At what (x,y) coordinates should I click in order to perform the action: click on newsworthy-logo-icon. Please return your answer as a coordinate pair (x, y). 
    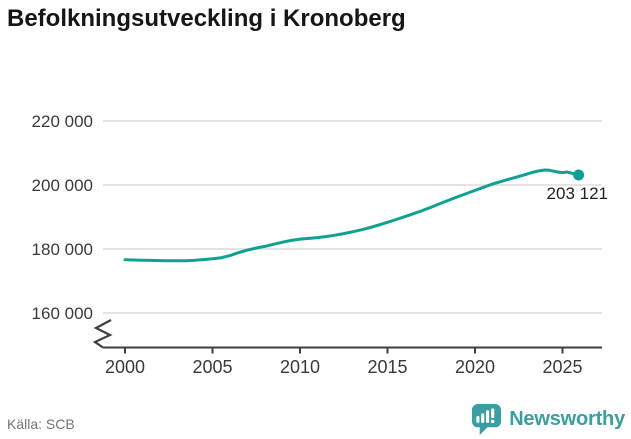
    Looking at the image, I should click on (487, 419).